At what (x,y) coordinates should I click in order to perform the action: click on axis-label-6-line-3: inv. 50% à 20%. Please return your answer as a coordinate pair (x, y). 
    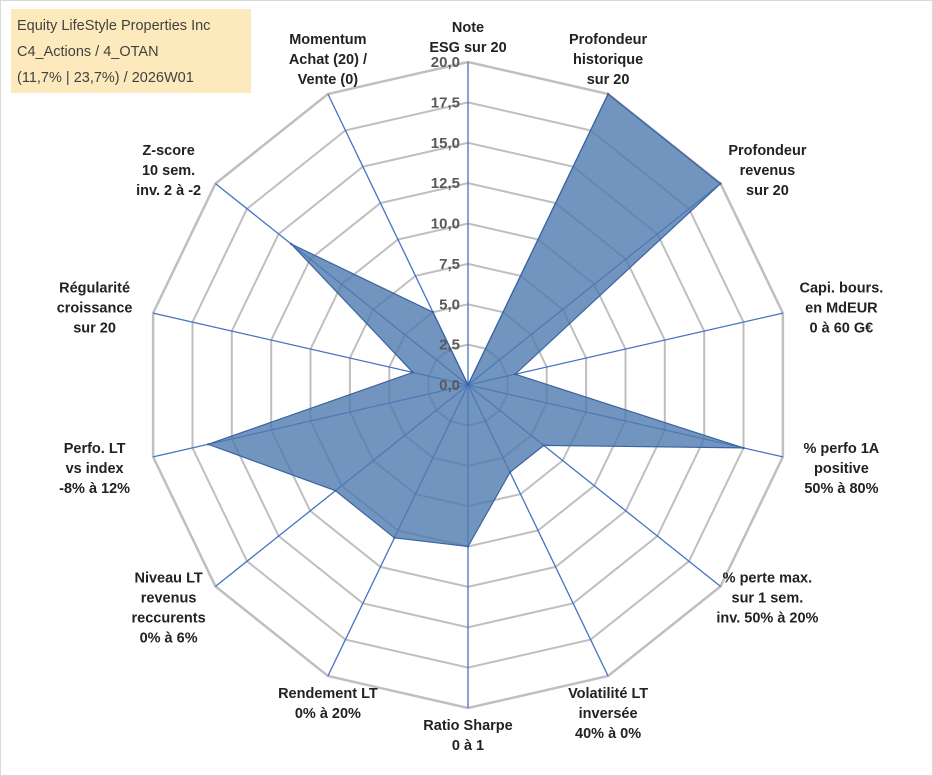
    Looking at the image, I should click on (767, 618).